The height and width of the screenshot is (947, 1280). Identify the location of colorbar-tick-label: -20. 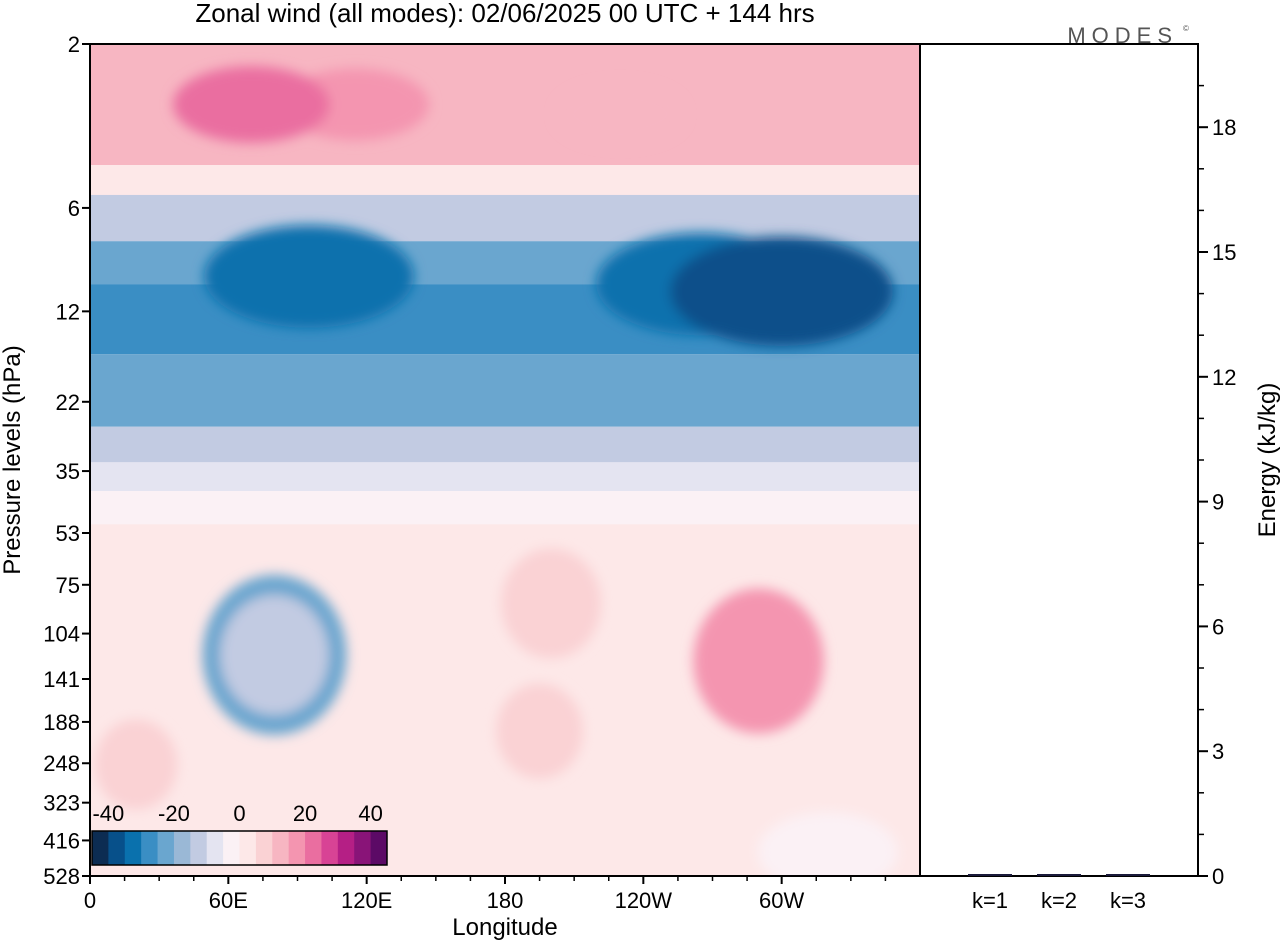
(174, 813).